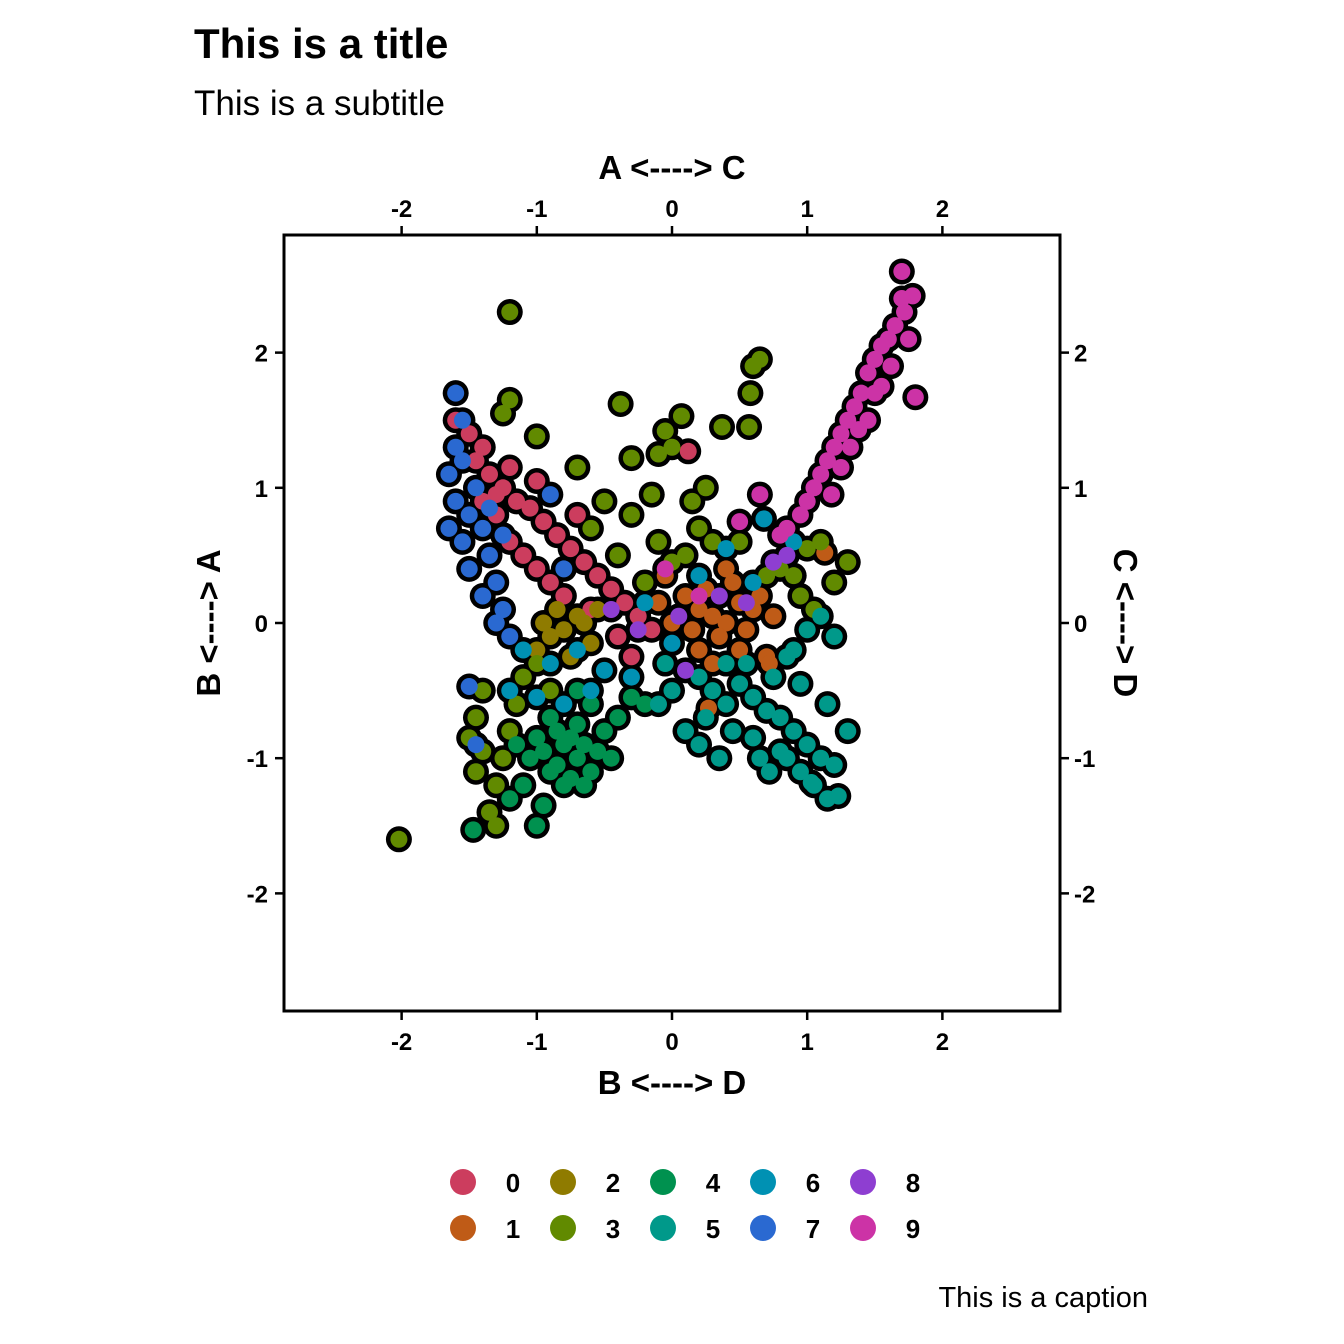 The image size is (1344, 1344). What do you see at coordinates (401, 1042) in the screenshot?
I see `x-bottom-tick-label--2: -2` at bounding box center [401, 1042].